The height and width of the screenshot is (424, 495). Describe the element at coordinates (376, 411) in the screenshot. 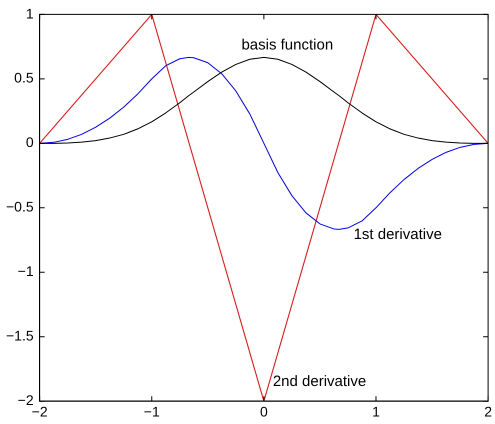

I see `x-tick-label: 1` at that location.